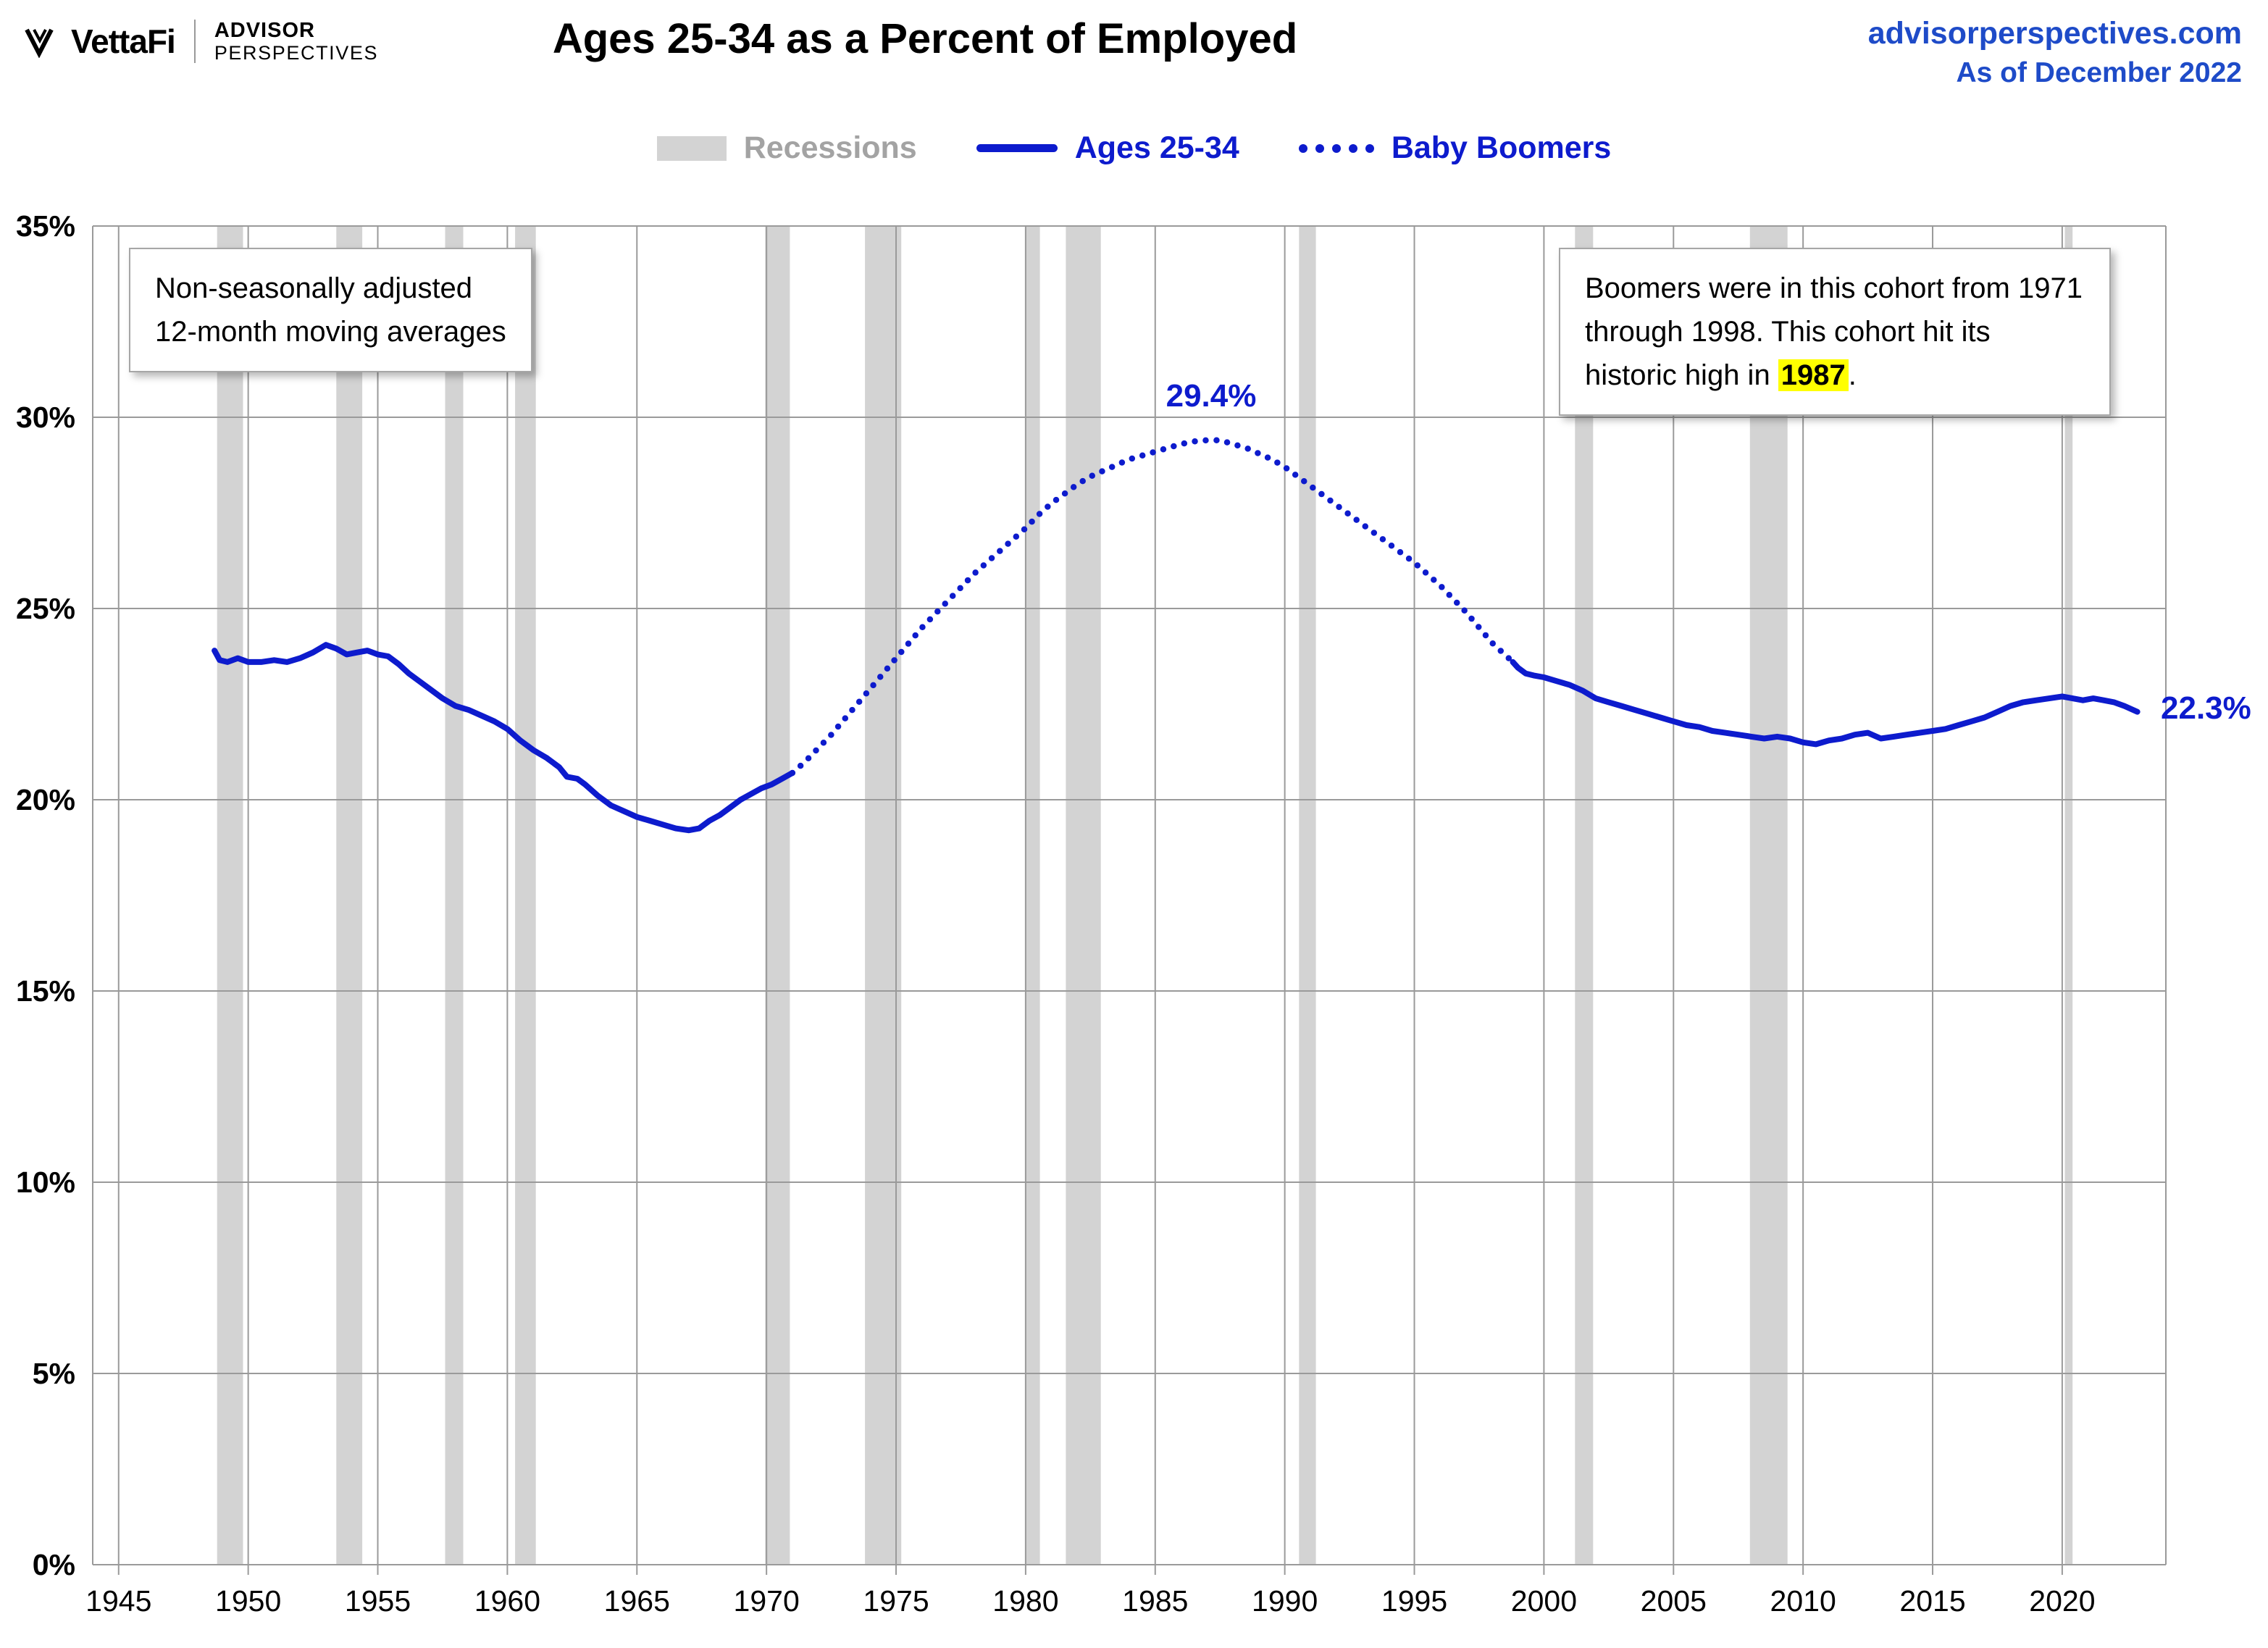 The image size is (2268, 1648). I want to click on x-axis-label: 2020, so click(2062, 1601).